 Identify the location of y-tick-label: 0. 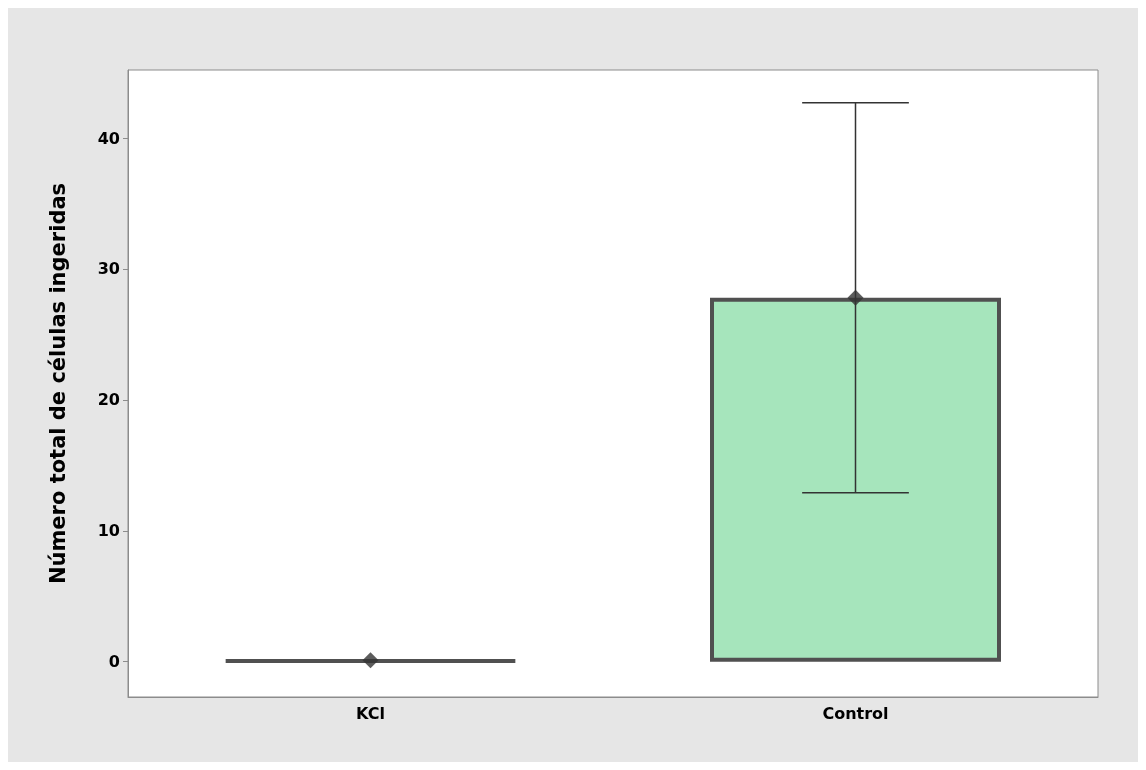
(114, 662).